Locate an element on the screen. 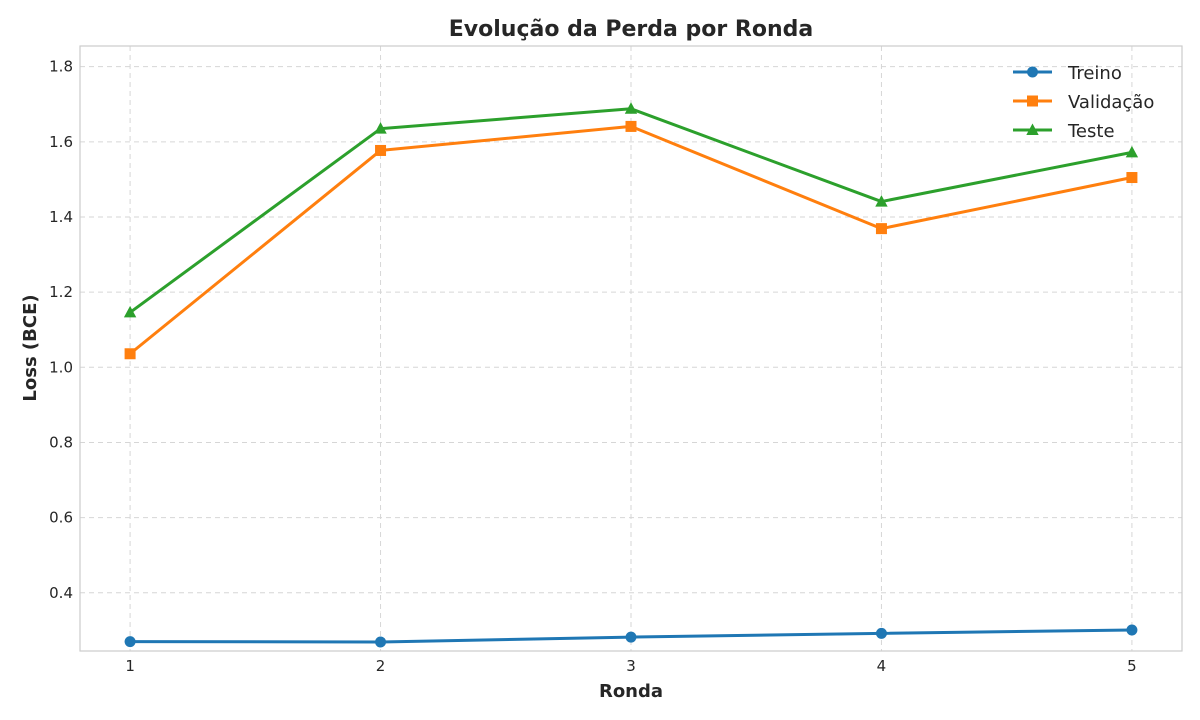 This screenshot has width=1200, height=720. legend-label: Treino is located at coordinates (1094, 73).